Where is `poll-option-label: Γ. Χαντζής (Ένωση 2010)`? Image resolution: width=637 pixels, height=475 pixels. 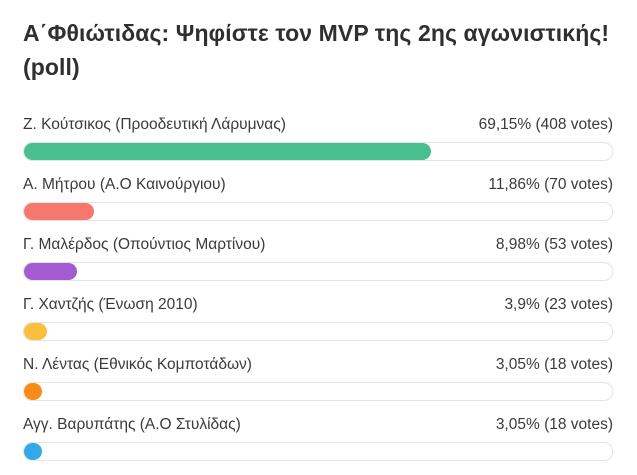 poll-option-label: Γ. Χαντζής (Ένωση 2010) is located at coordinates (110, 304).